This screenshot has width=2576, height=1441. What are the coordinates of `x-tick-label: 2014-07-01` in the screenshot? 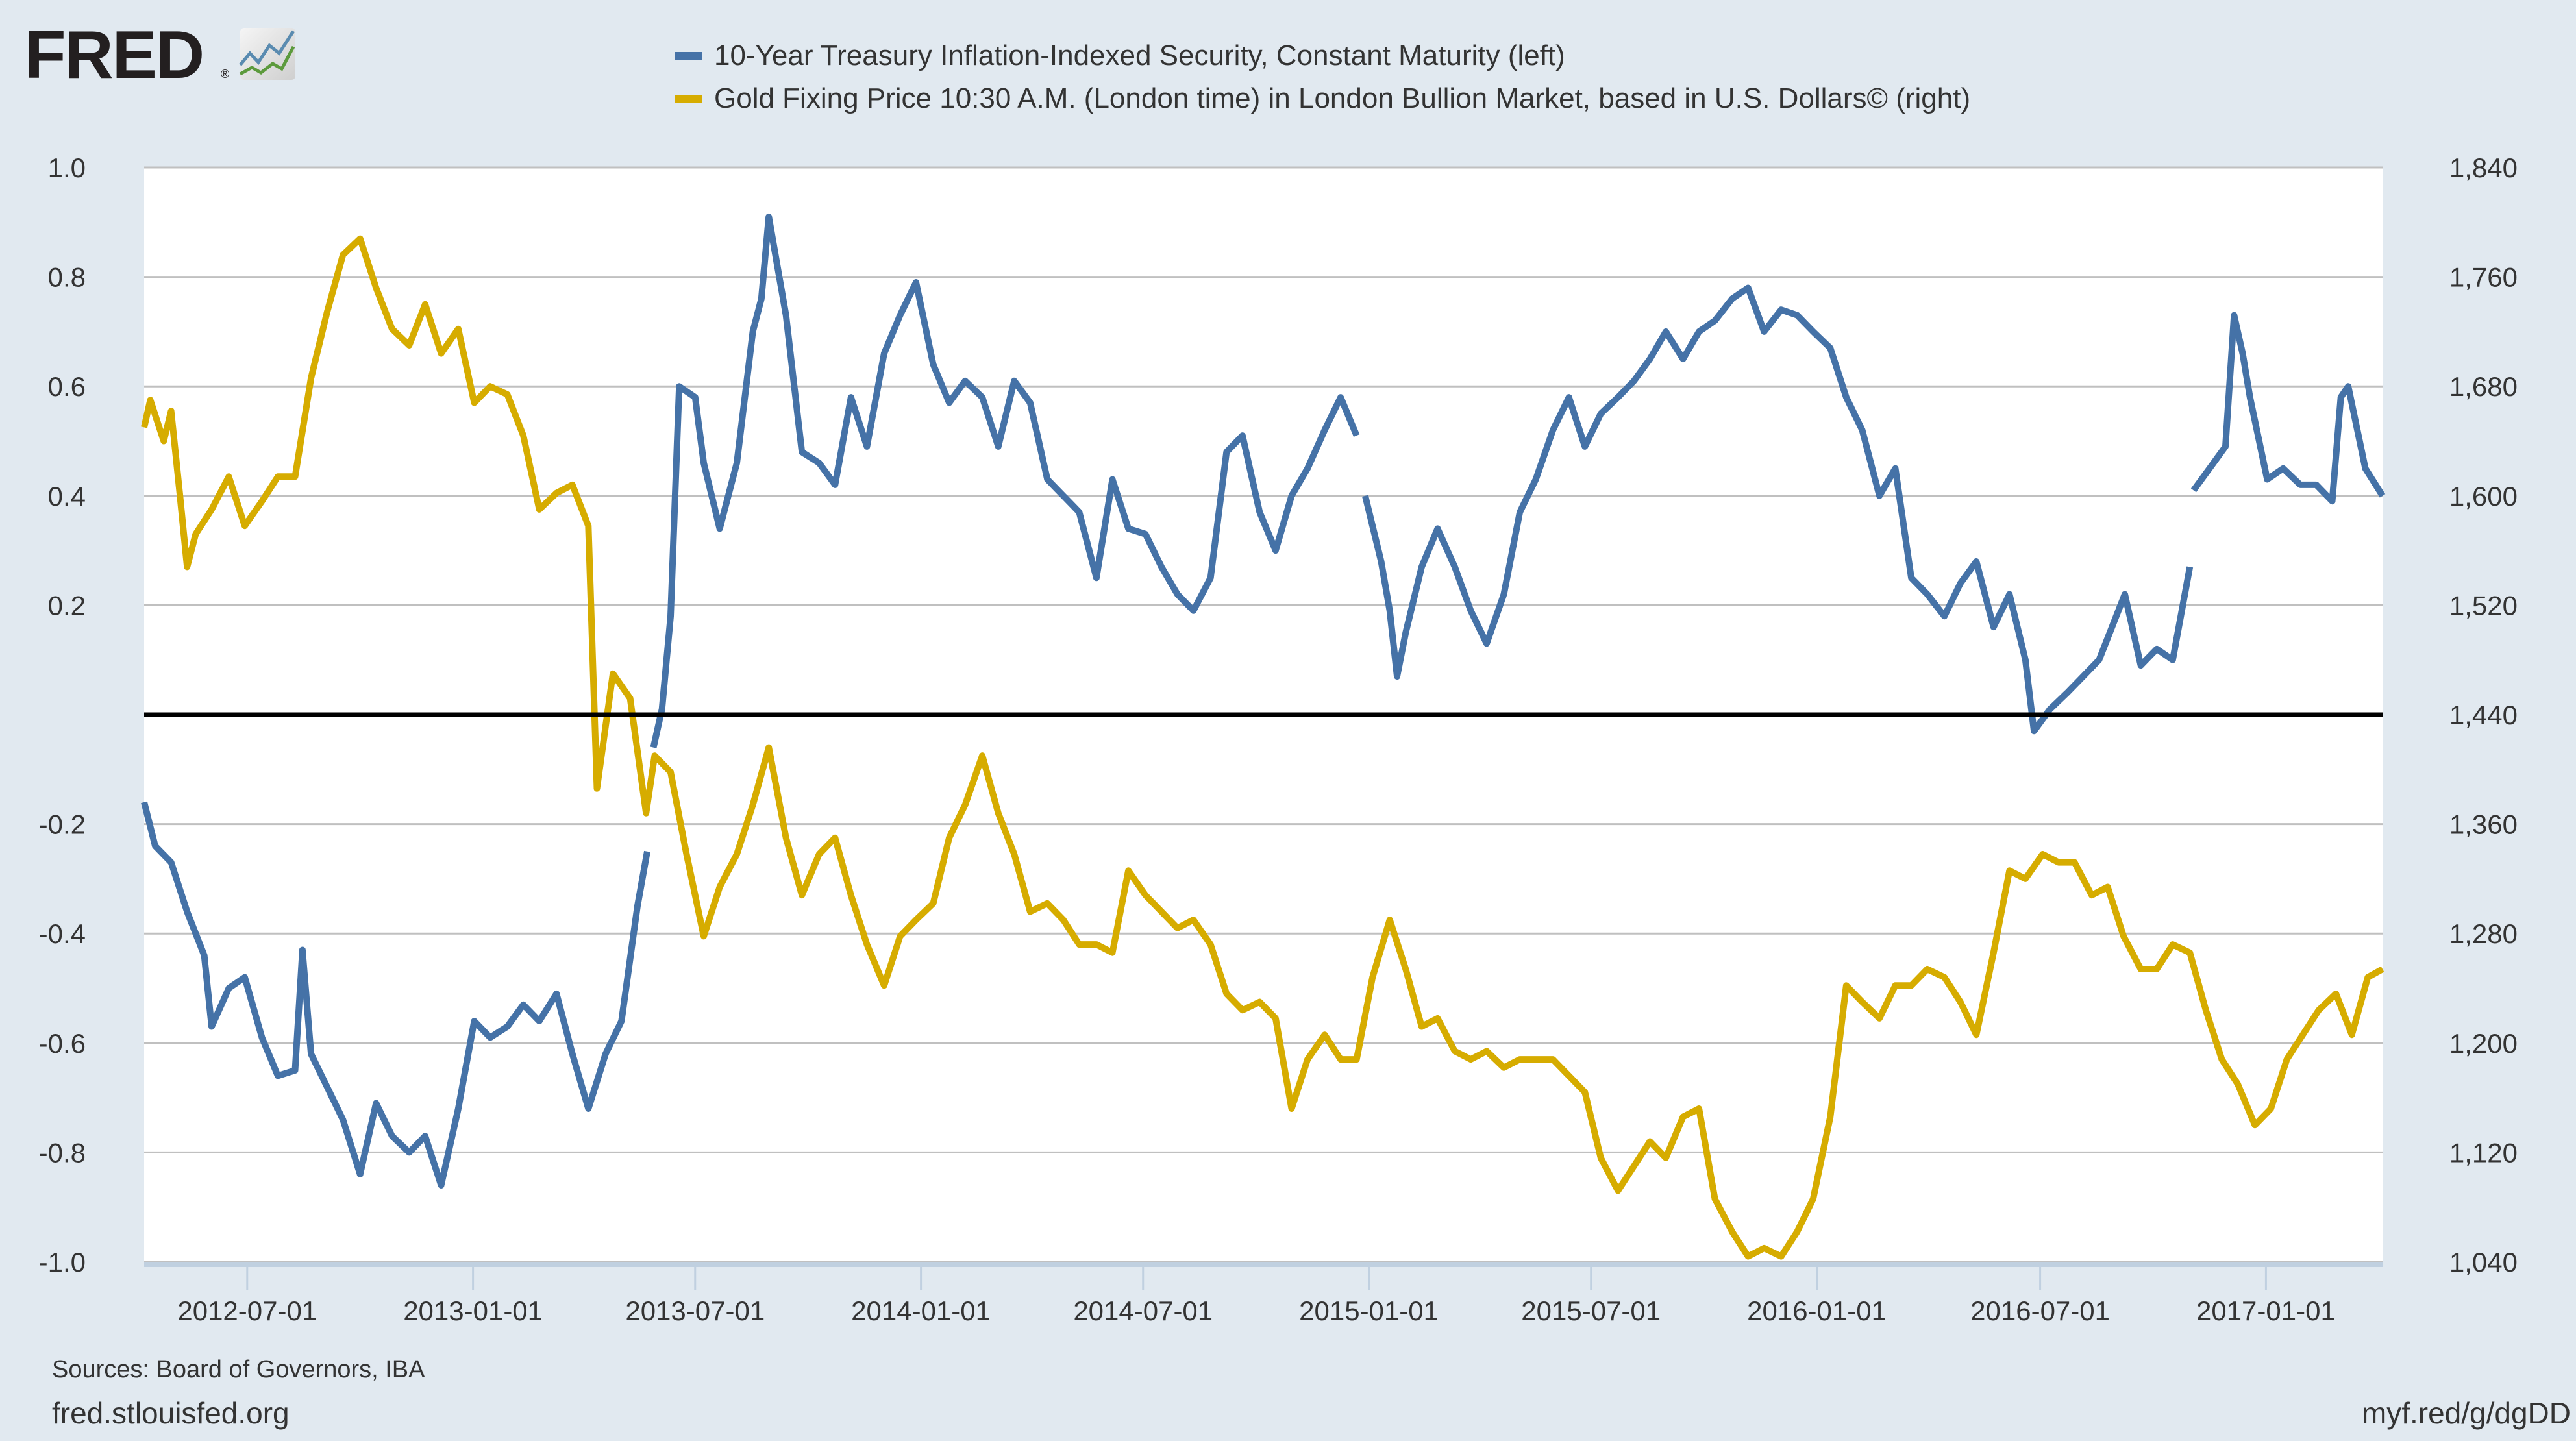 It's located at (1143, 1311).